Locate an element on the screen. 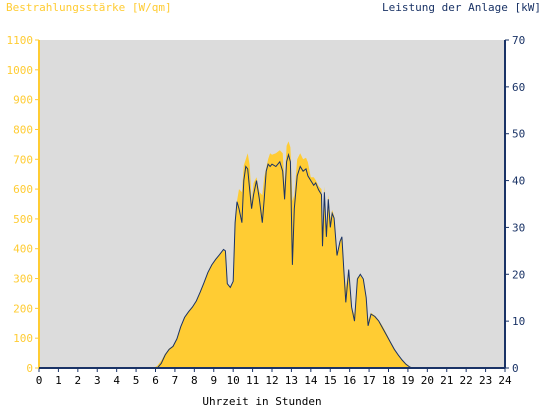 This screenshot has height=408, width=544. left-tick-label: 500 is located at coordinates (23, 219).